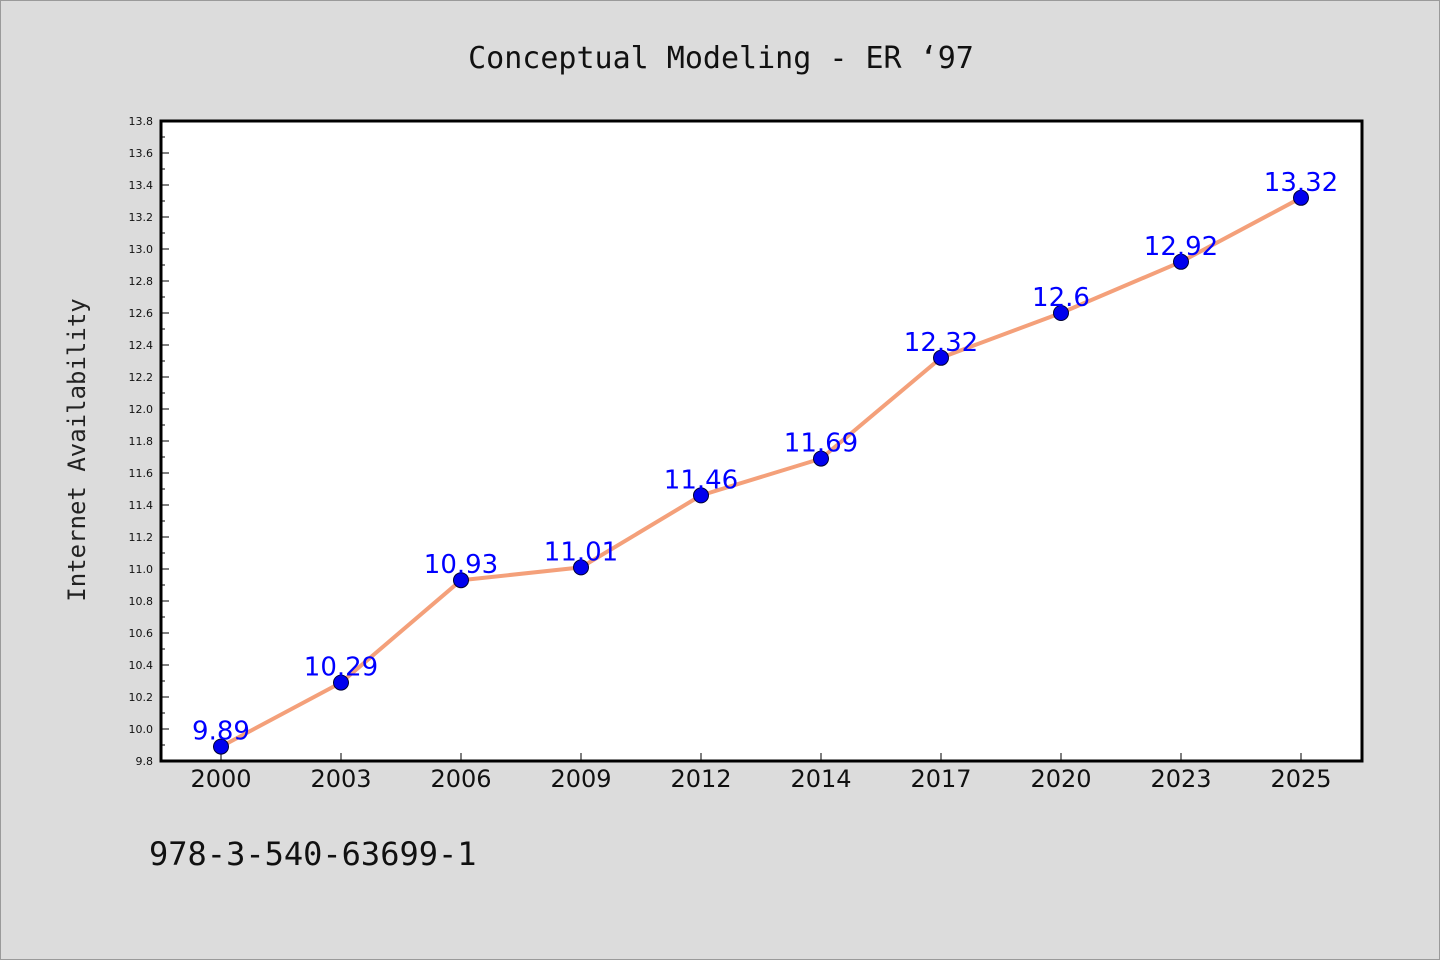 The image size is (1440, 960). What do you see at coordinates (141, 633) in the screenshot?
I see `y-tick-label: 10.6` at bounding box center [141, 633].